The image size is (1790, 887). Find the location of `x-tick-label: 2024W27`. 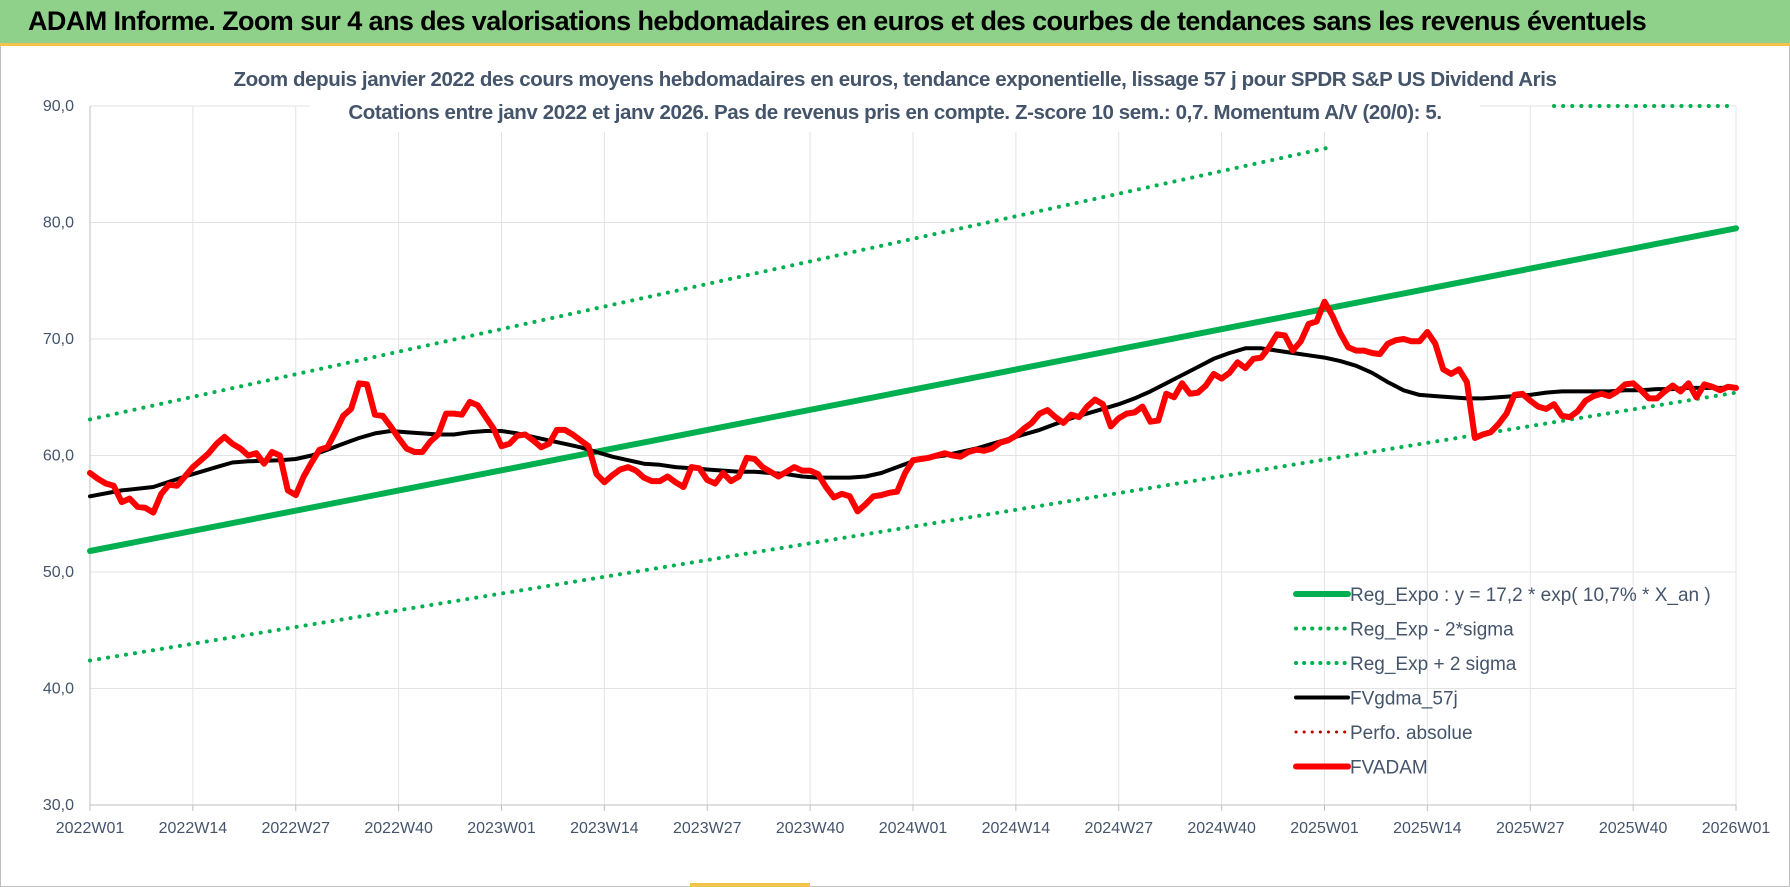

x-tick-label: 2024W27 is located at coordinates (1119, 828).